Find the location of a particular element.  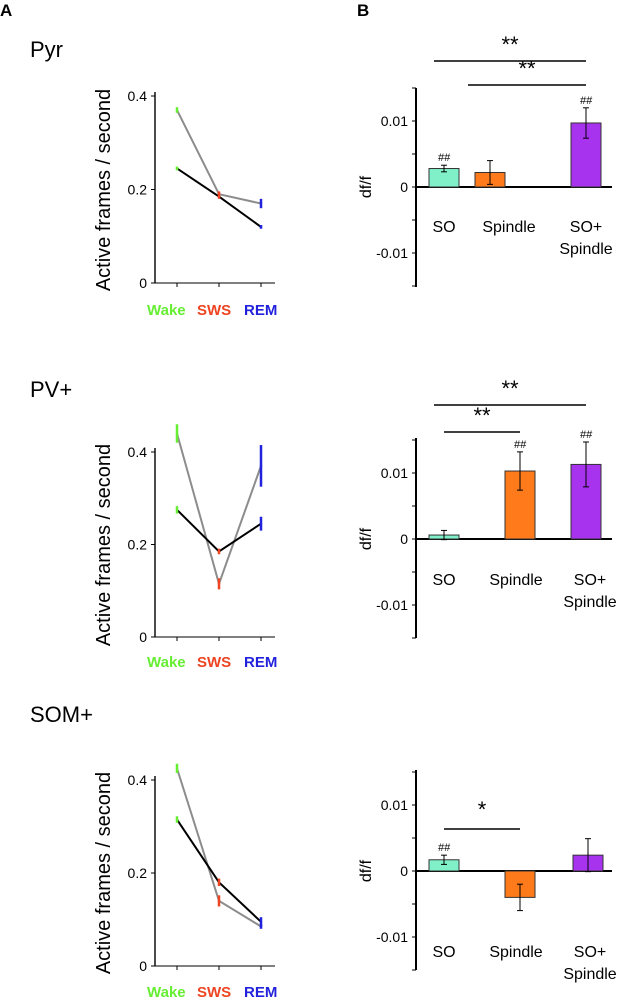

chart-title: Pyr is located at coordinates (46, 49).